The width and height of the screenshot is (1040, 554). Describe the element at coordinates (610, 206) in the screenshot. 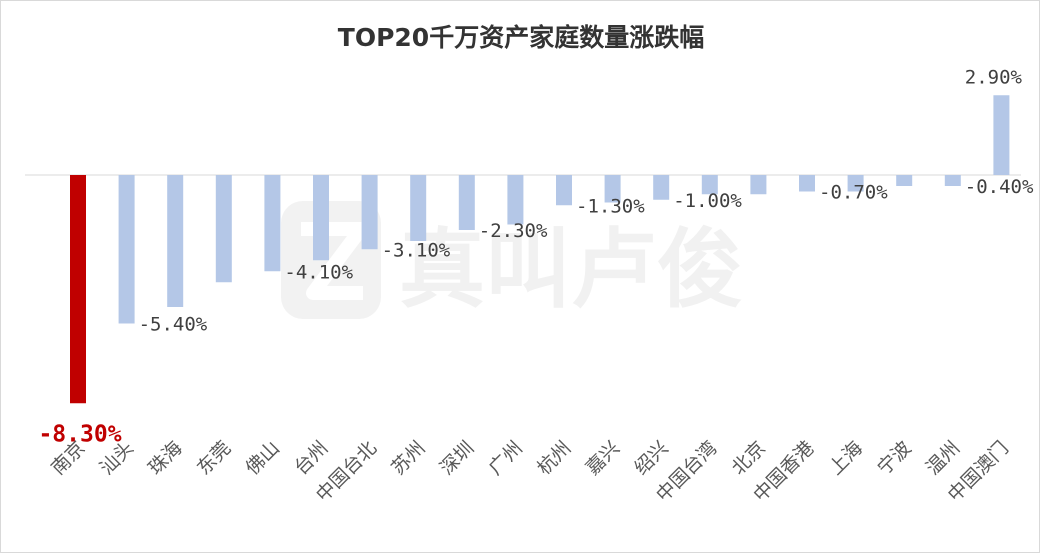

I see `data-label: -1.30%` at that location.